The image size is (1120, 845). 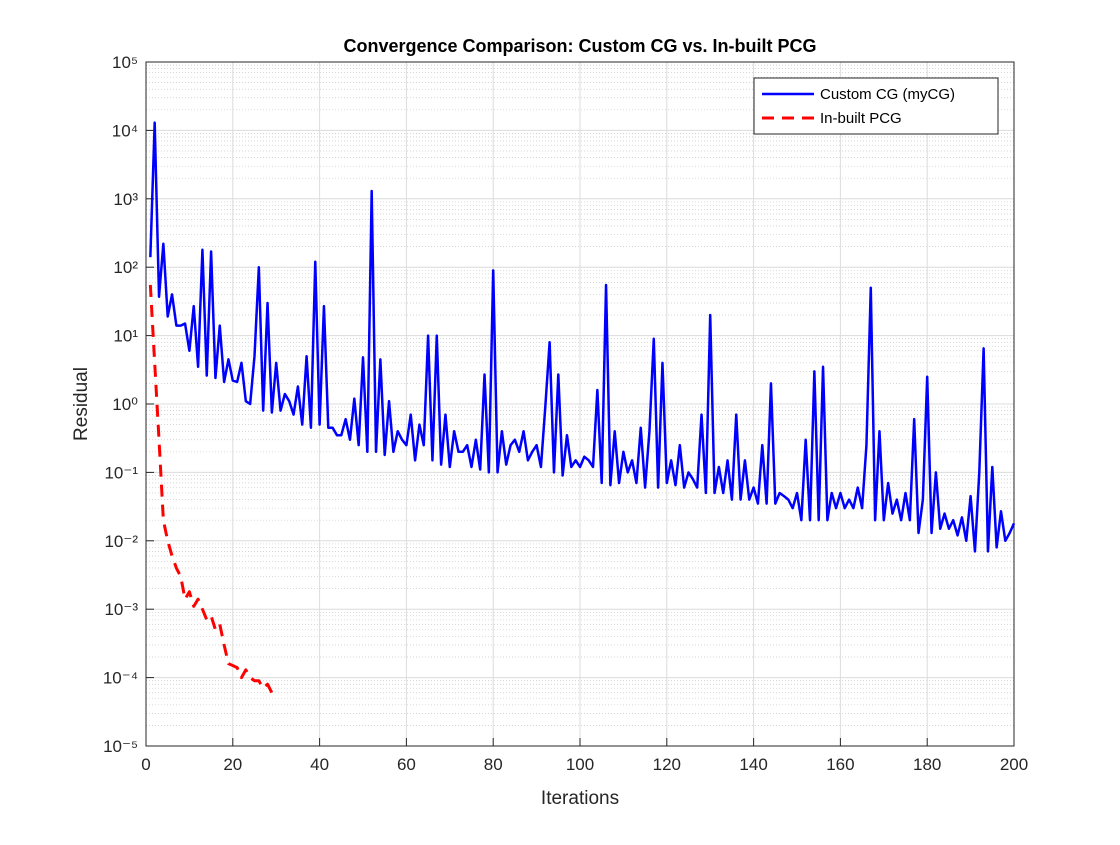 I want to click on y-tick-label: 10¹, so click(x=125, y=336).